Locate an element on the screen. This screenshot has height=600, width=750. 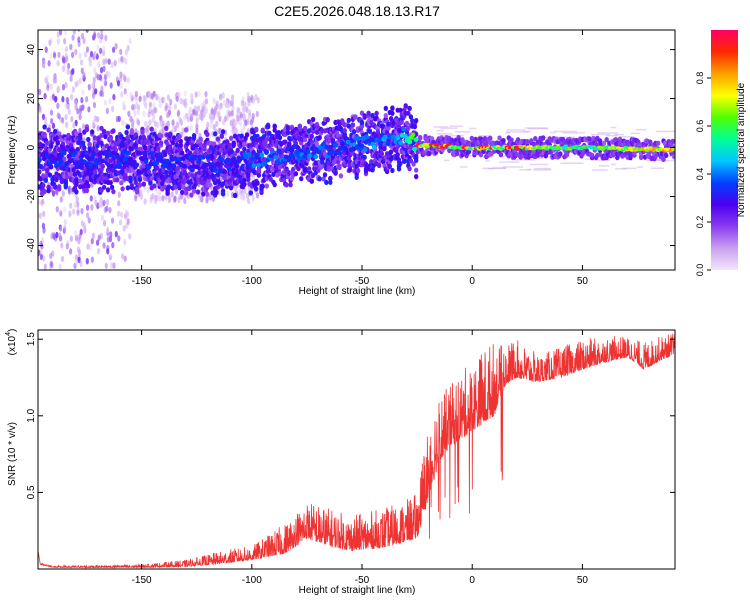
snr-x-tick-label: 0 is located at coordinates (472, 580).